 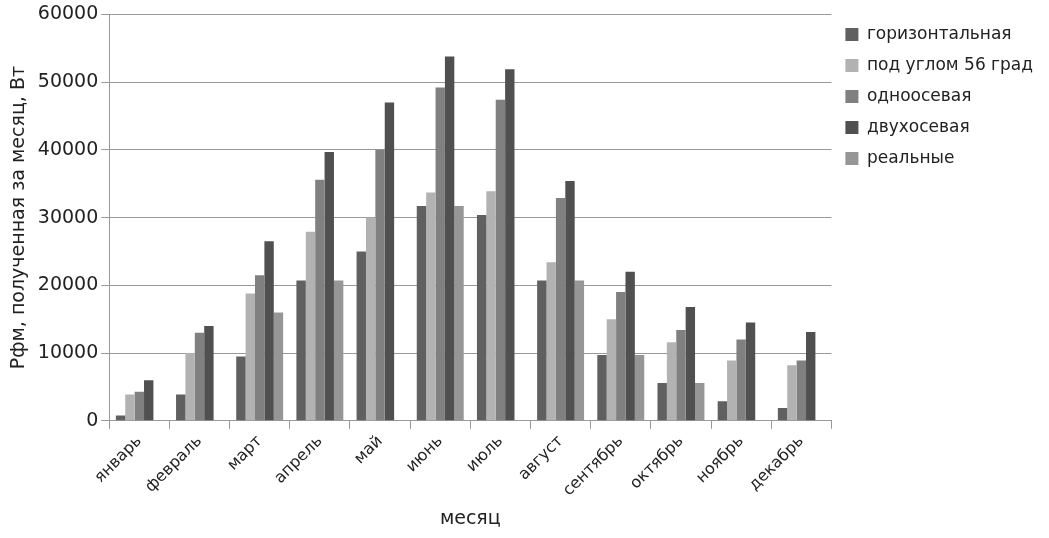 I want to click on y-tick-label: 60000, so click(x=68, y=12).